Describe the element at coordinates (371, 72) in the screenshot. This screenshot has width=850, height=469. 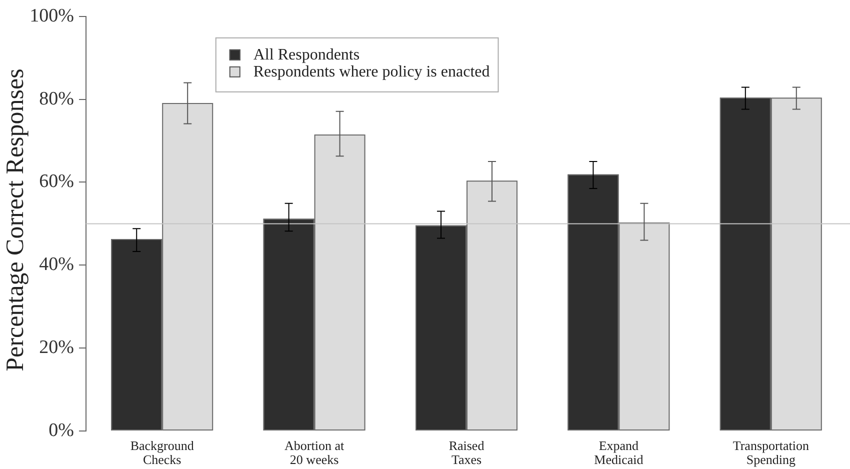
I see `legend-label: Respondents where policy is enacted` at that location.